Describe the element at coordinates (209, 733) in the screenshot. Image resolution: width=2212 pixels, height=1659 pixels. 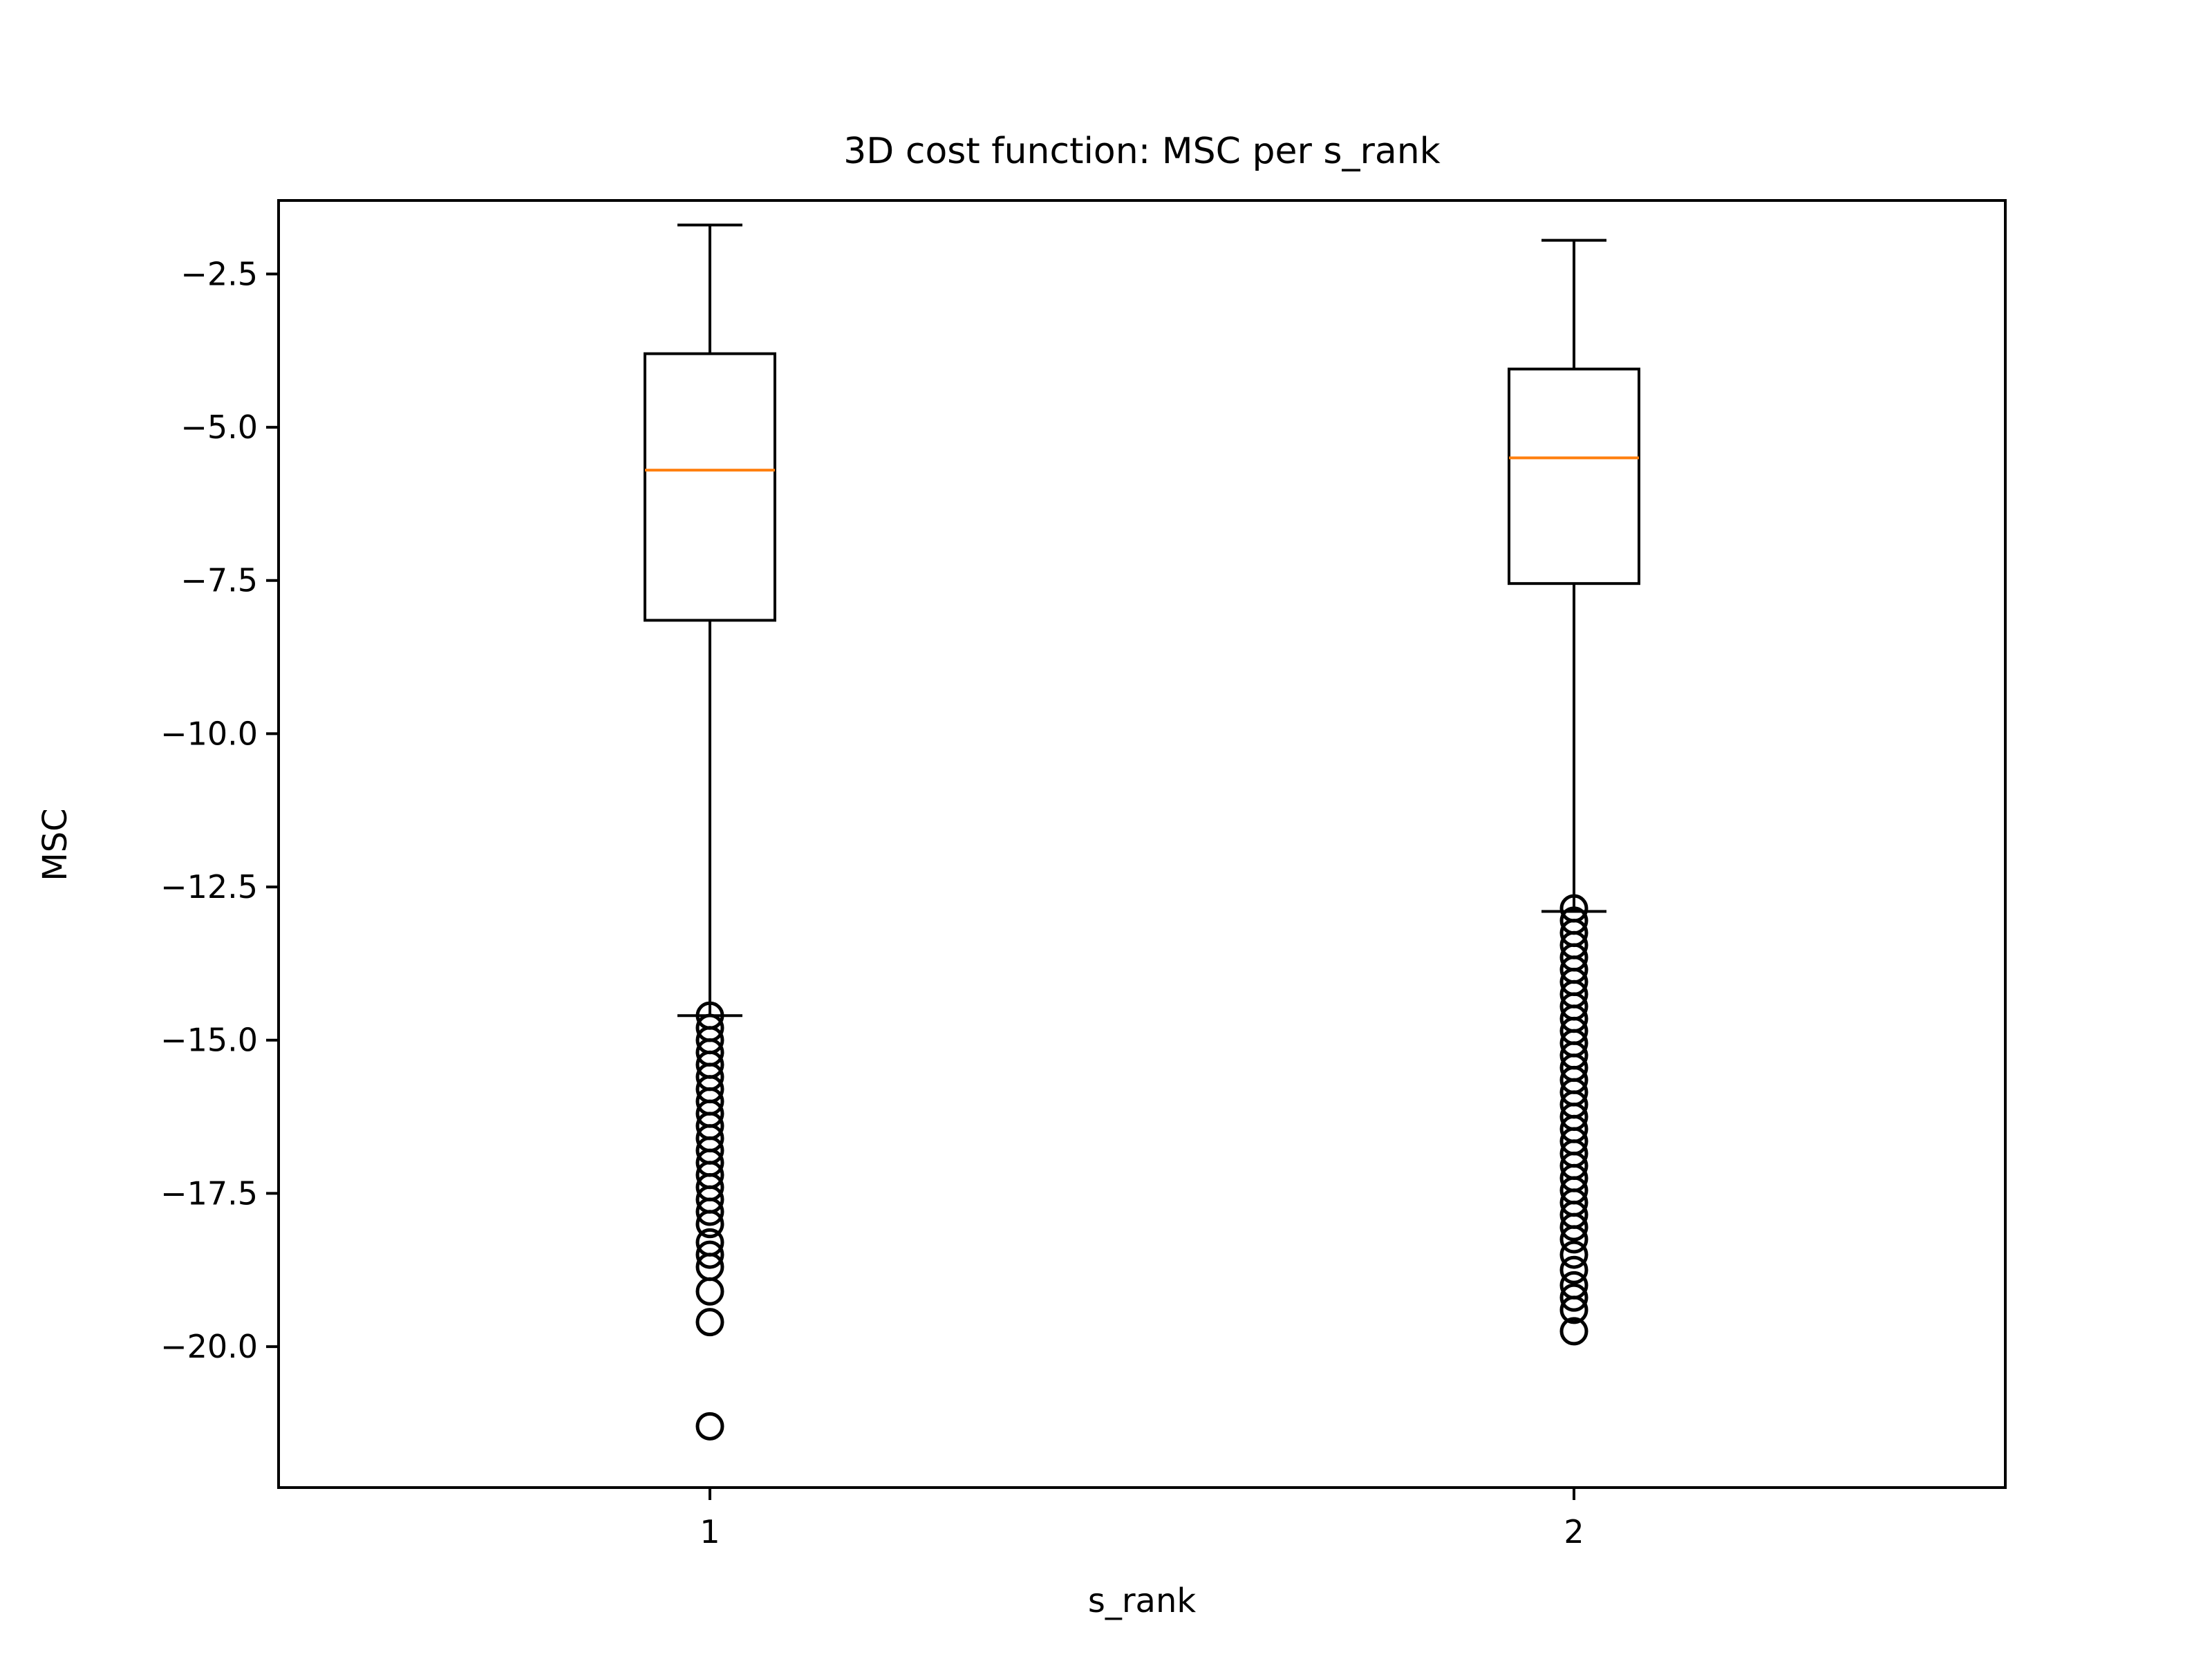
I see `y-tick-label: −10.0` at that location.